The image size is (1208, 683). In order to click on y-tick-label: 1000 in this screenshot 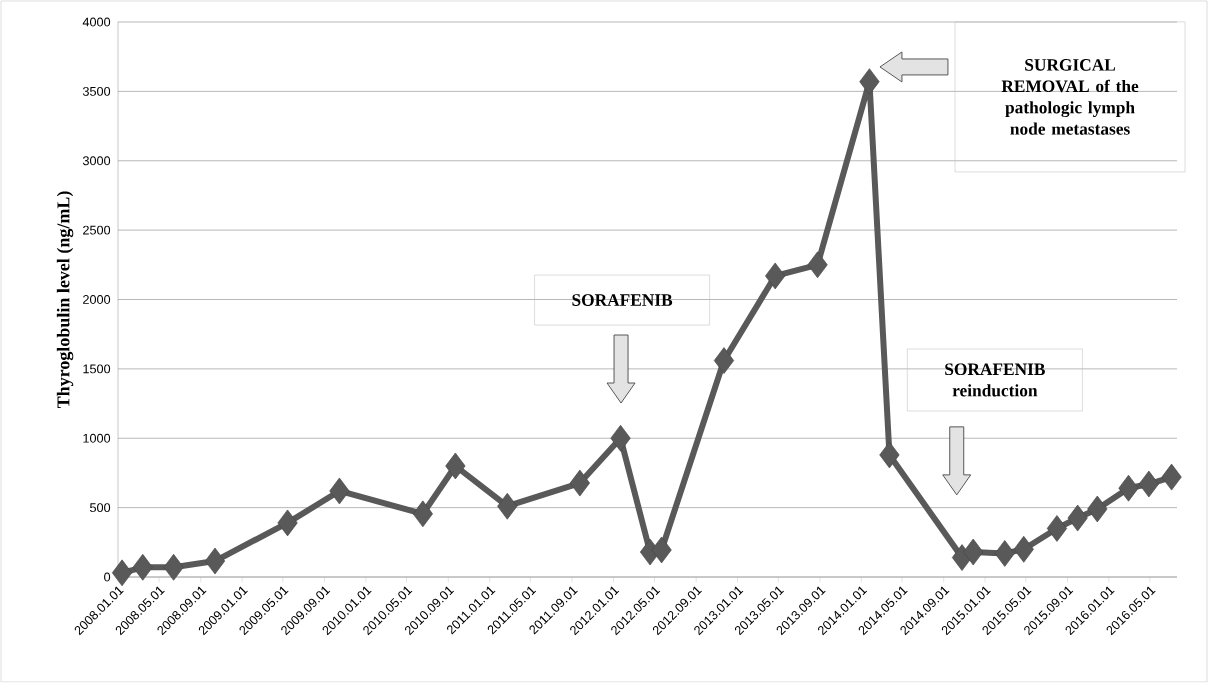, I will do `click(97, 438)`.